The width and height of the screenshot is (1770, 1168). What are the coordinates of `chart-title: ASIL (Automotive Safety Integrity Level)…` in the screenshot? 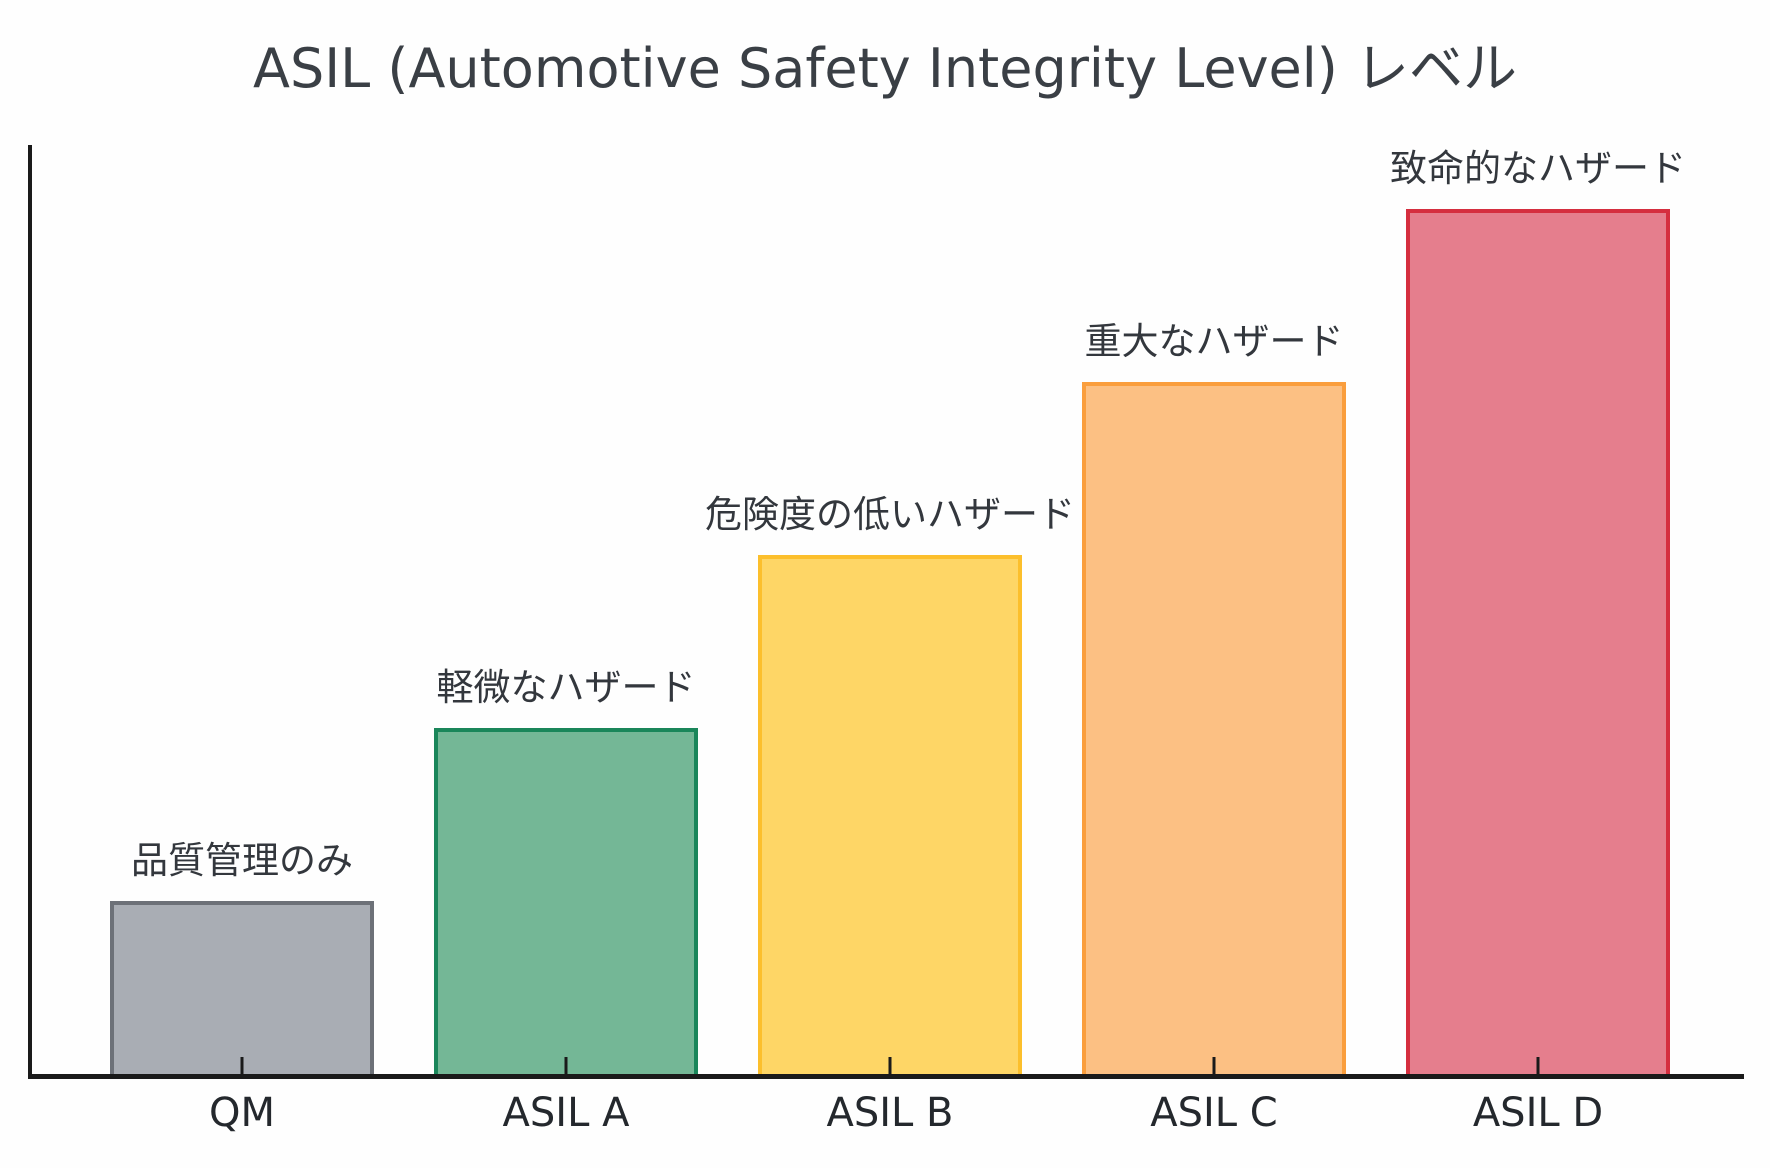 It's located at (885, 68).